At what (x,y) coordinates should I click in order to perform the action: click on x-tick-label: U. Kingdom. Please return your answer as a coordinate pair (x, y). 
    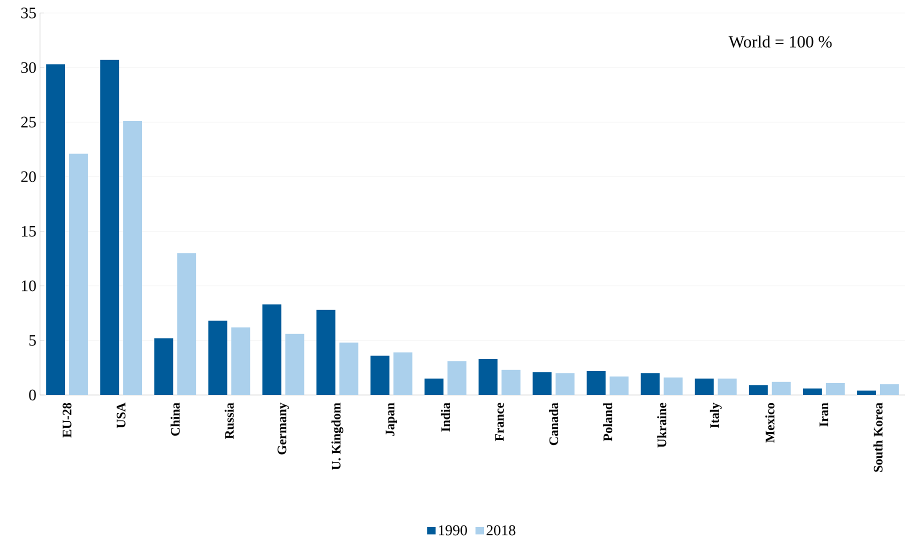
    Looking at the image, I should click on (337, 436).